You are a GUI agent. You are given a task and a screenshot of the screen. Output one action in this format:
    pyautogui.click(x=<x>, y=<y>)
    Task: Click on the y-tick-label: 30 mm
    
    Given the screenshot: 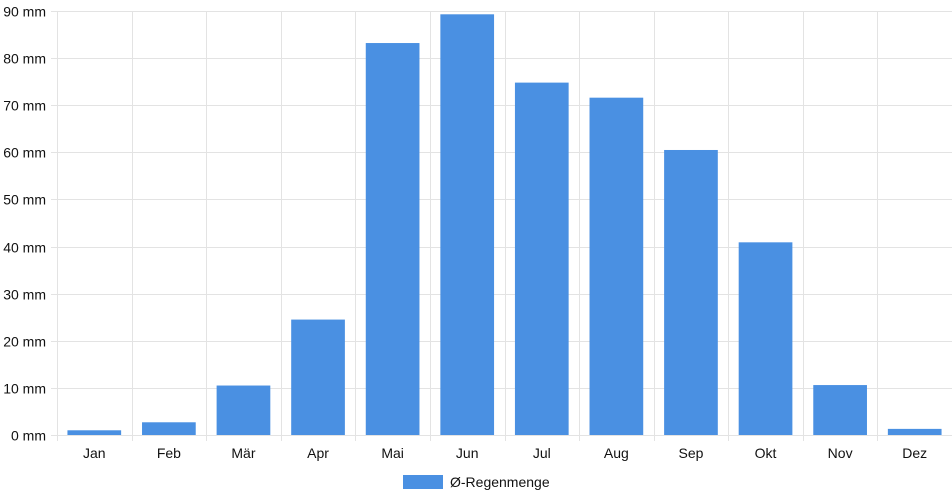 What is the action you would take?
    pyautogui.click(x=24, y=295)
    